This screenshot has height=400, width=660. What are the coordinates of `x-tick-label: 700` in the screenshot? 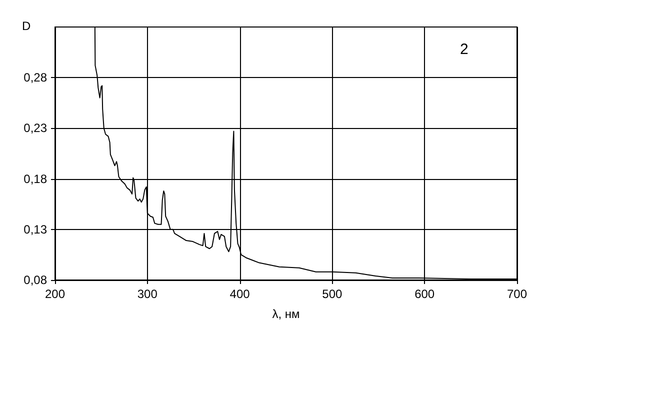 It's located at (517, 294).